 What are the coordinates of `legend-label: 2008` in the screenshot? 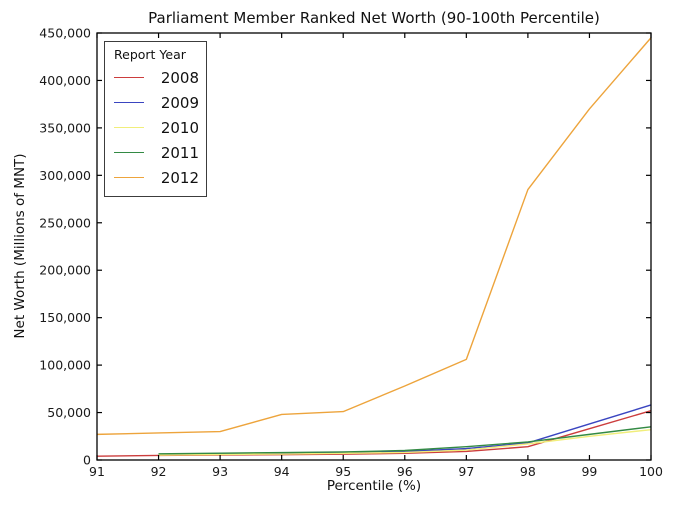 It's located at (179, 77).